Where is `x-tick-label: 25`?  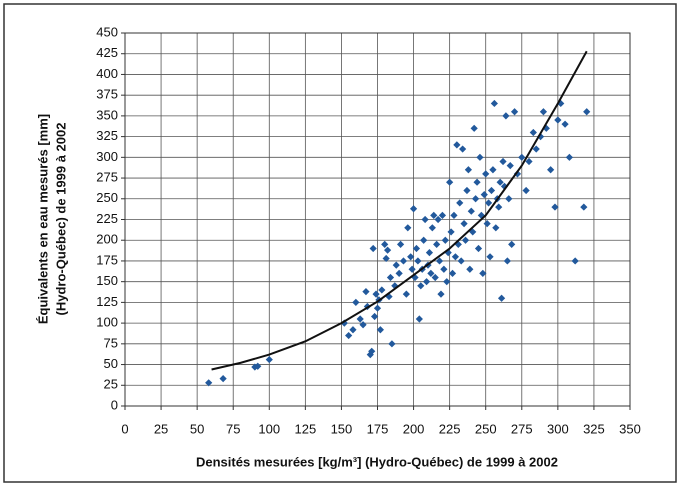
x-tick-label: 25 is located at coordinates (161, 428).